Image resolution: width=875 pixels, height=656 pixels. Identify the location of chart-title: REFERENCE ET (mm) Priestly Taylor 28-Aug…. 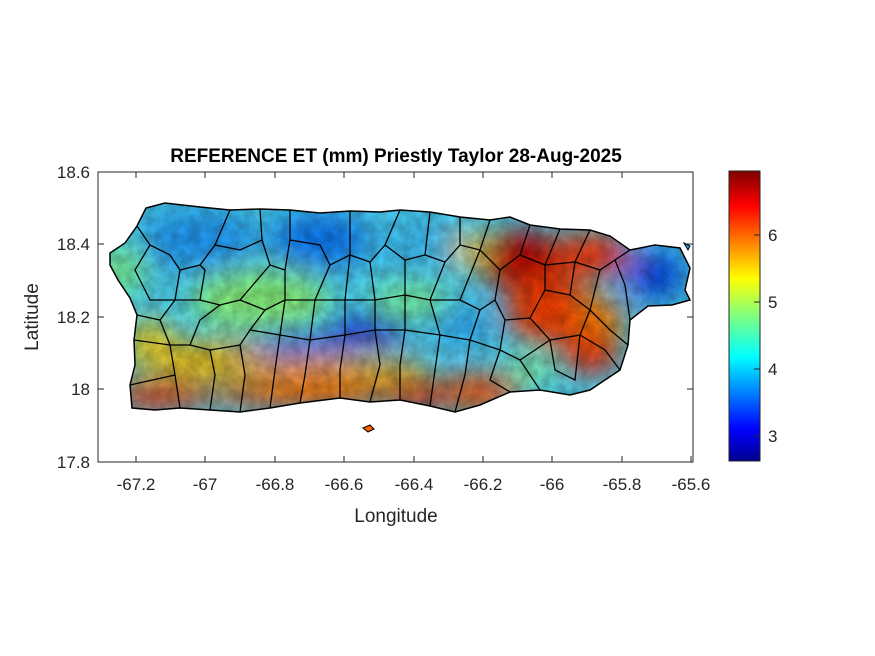
(396, 156).